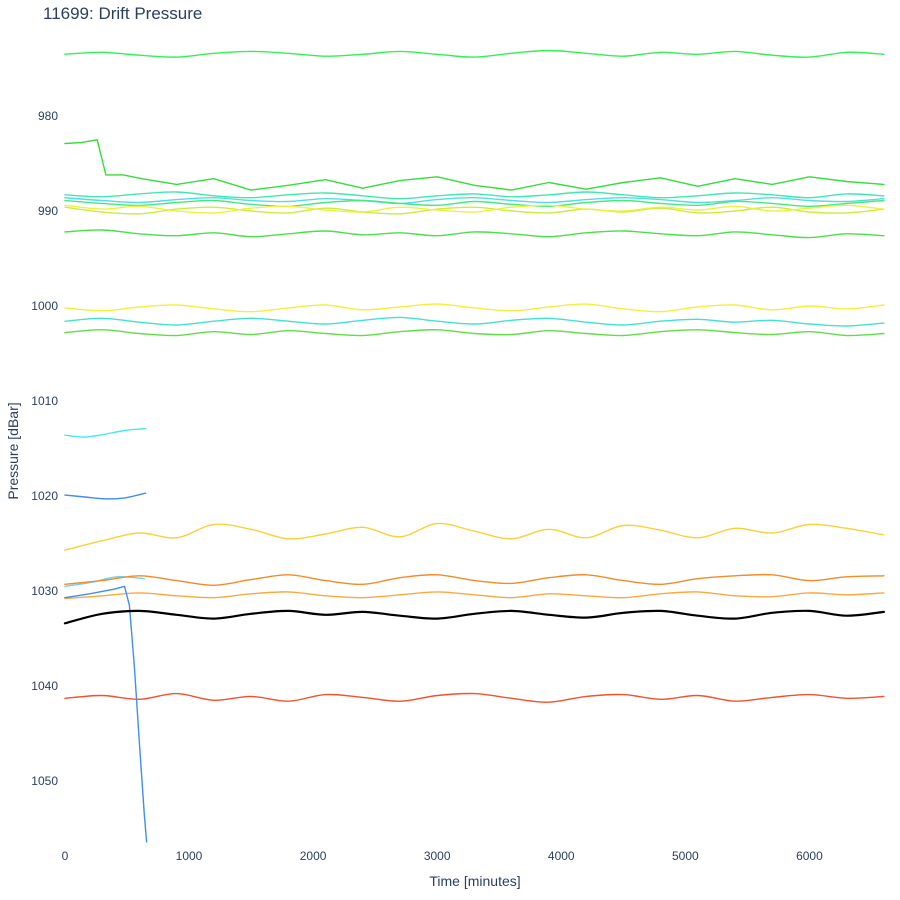  I want to click on y-tick-label: 1030, so click(44, 591).